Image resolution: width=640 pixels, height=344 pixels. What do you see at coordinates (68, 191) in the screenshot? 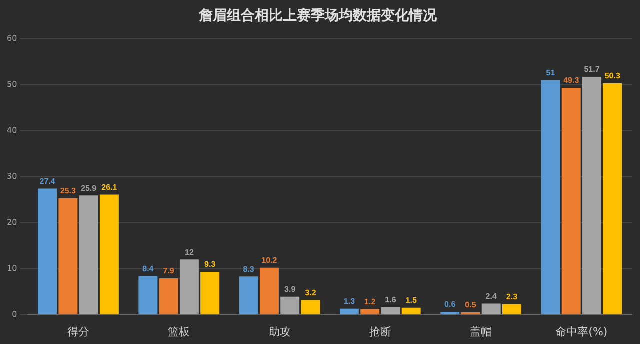
I see `data-label: 25.3` at bounding box center [68, 191].